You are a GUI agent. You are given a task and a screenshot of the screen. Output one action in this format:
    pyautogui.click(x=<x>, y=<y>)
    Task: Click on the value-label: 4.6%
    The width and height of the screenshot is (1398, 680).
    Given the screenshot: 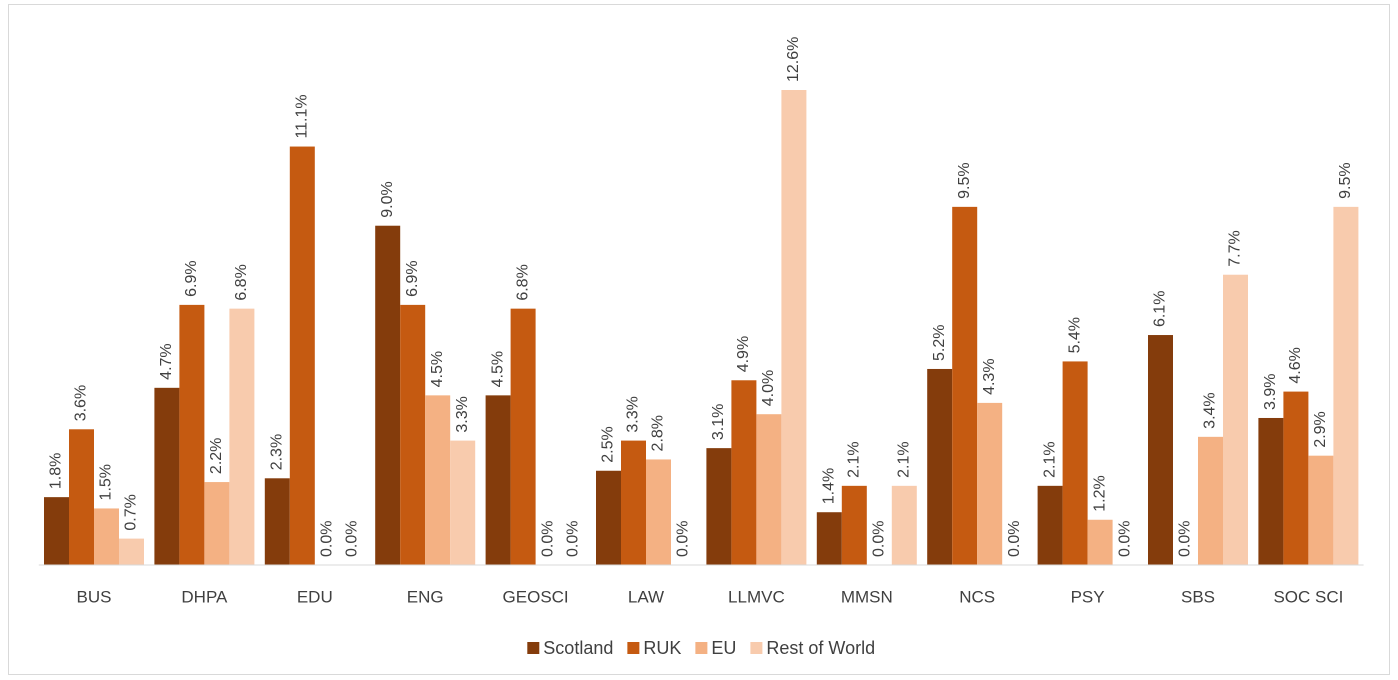 What is the action you would take?
    pyautogui.click(x=1295, y=365)
    